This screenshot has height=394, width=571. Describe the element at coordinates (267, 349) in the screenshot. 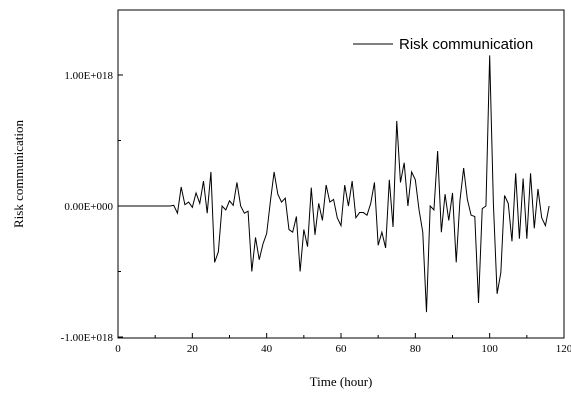

I see `x-tick-label: 40` at that location.